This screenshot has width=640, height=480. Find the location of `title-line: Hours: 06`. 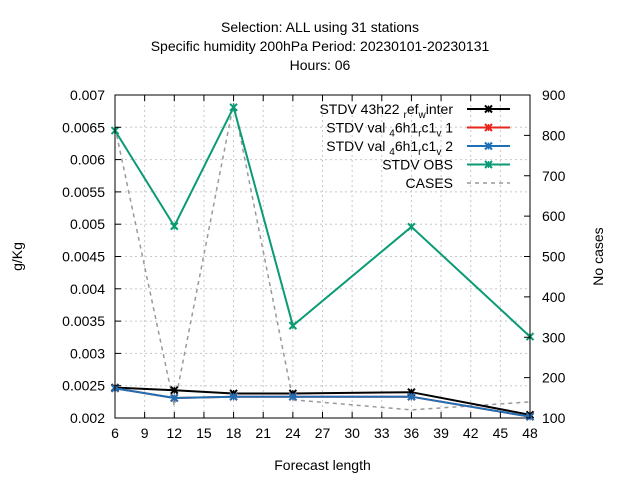

title-line: Hours: 06 is located at coordinates (320, 65).